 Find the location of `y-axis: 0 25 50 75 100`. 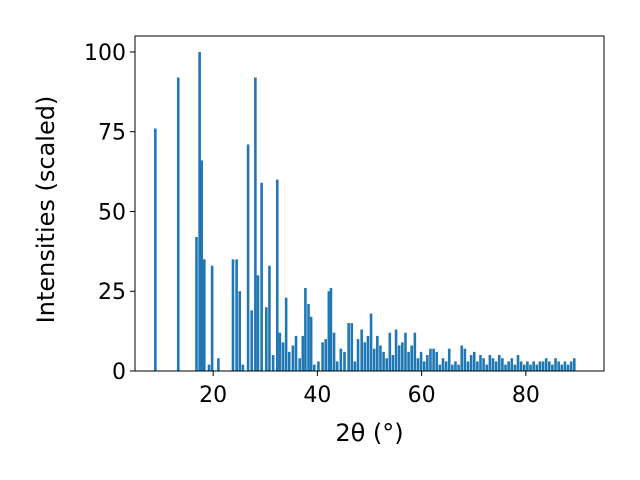

y-axis: 0 25 50 75 100 is located at coordinates (109, 213).